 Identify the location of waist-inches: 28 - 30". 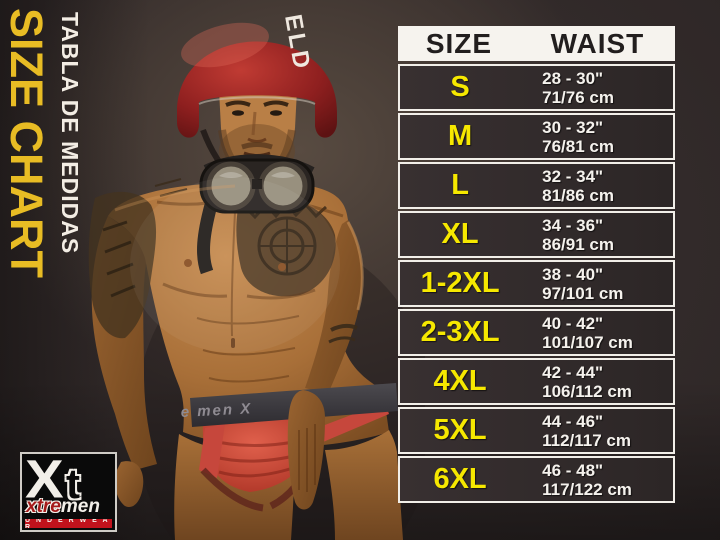
(573, 78).